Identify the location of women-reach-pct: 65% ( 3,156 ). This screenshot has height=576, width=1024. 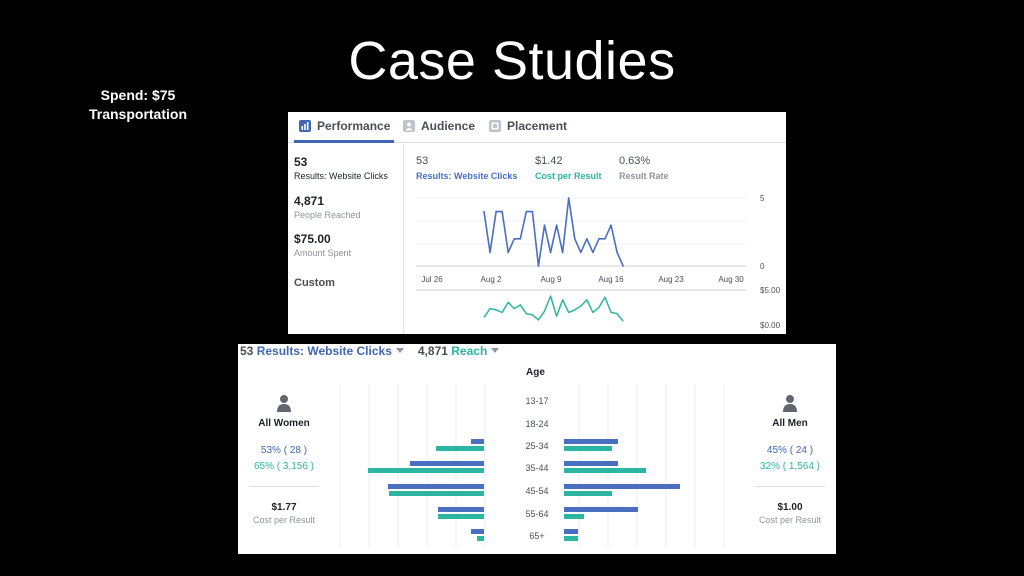
(284, 466).